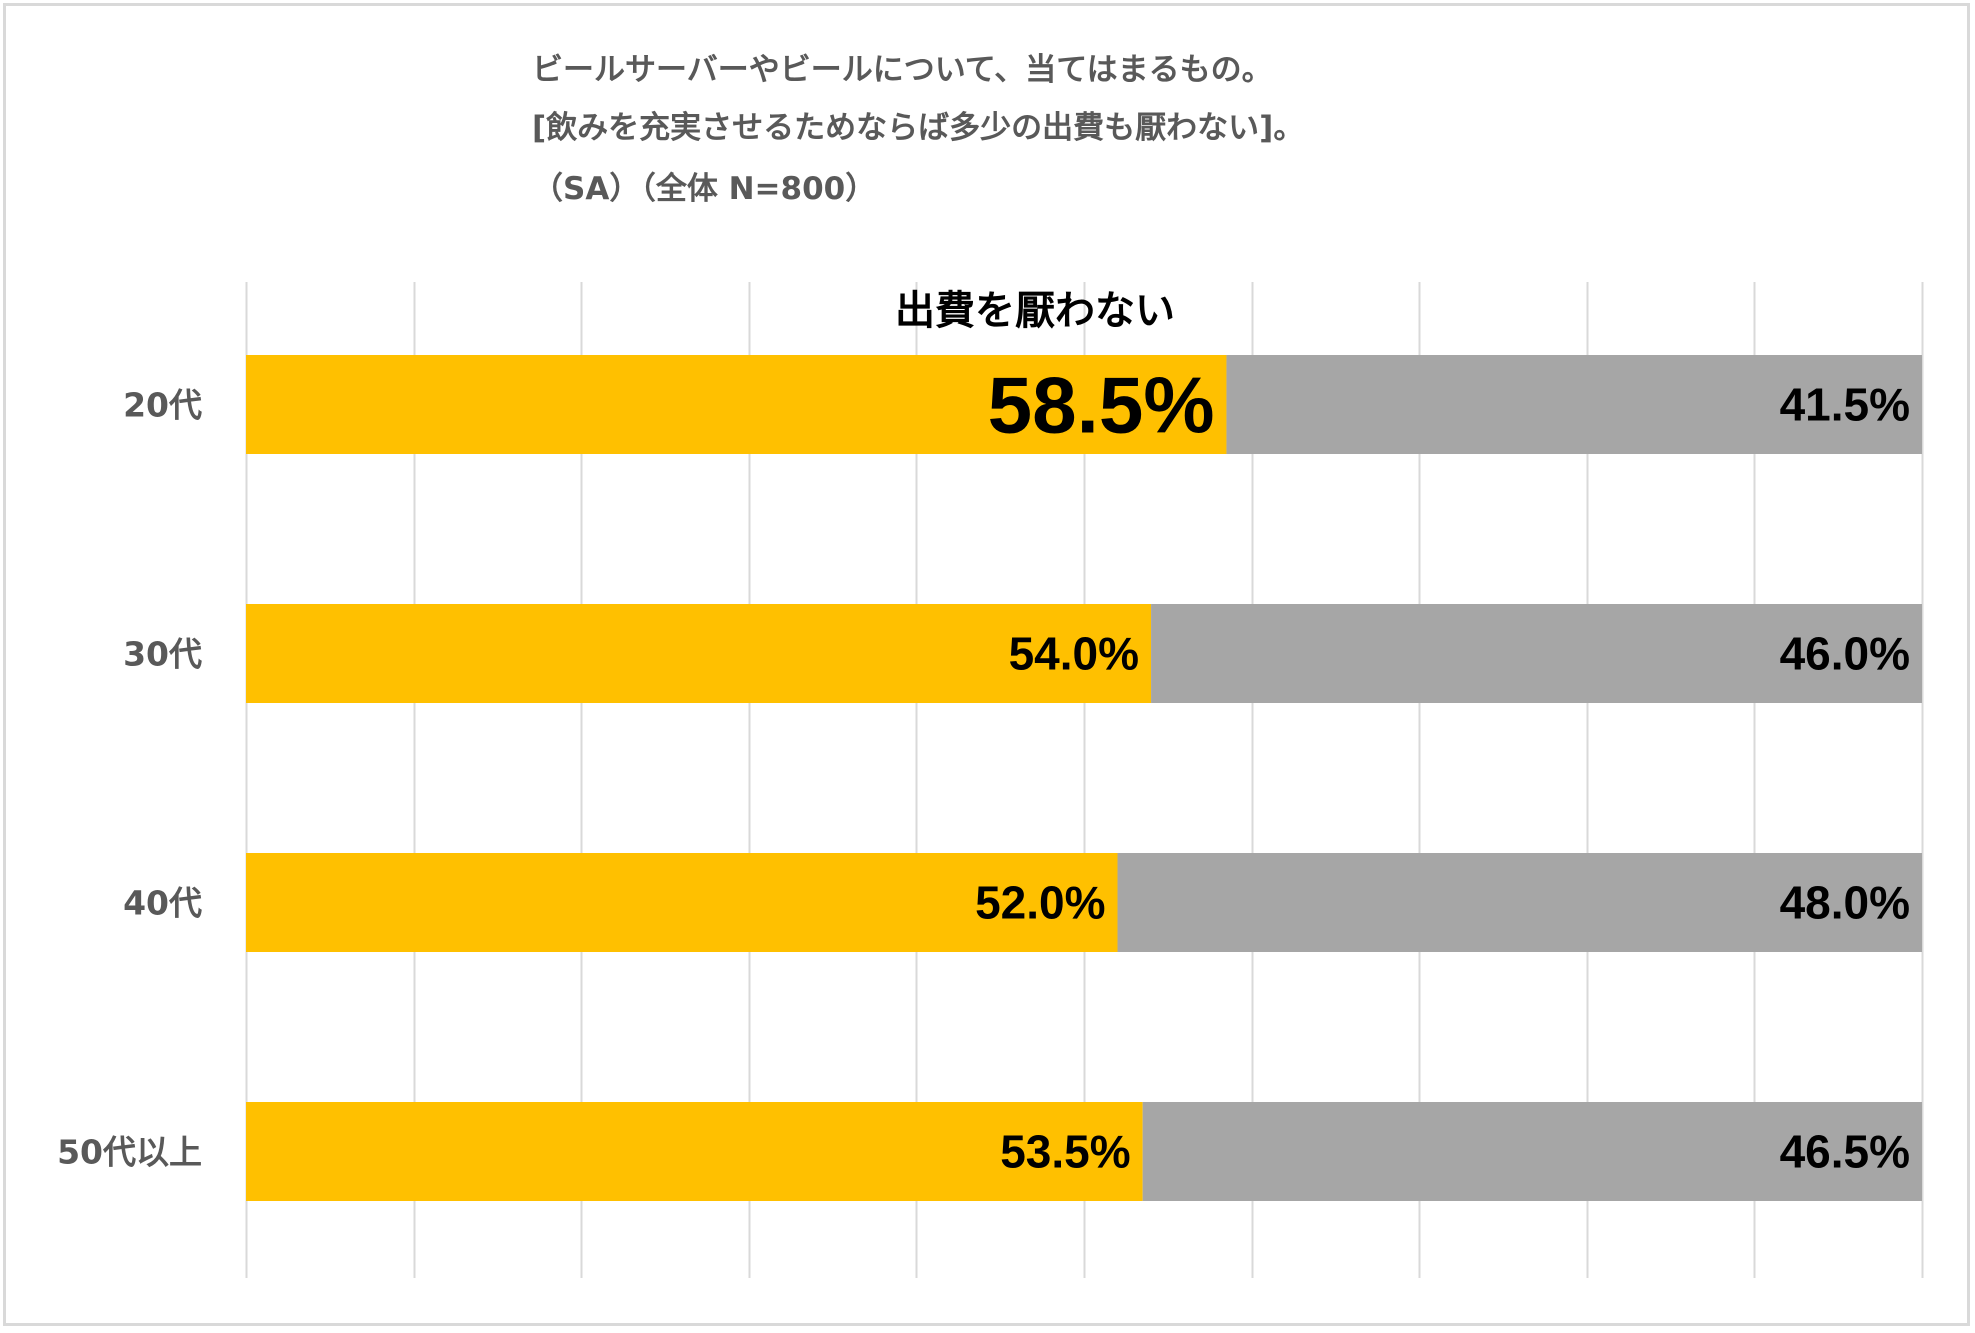 This screenshot has height=1333, width=1975. What do you see at coordinates (902, 70) in the screenshot?
I see `title-line-1: ビールサーバーやビールについて、当てはまるもの。` at bounding box center [902, 70].